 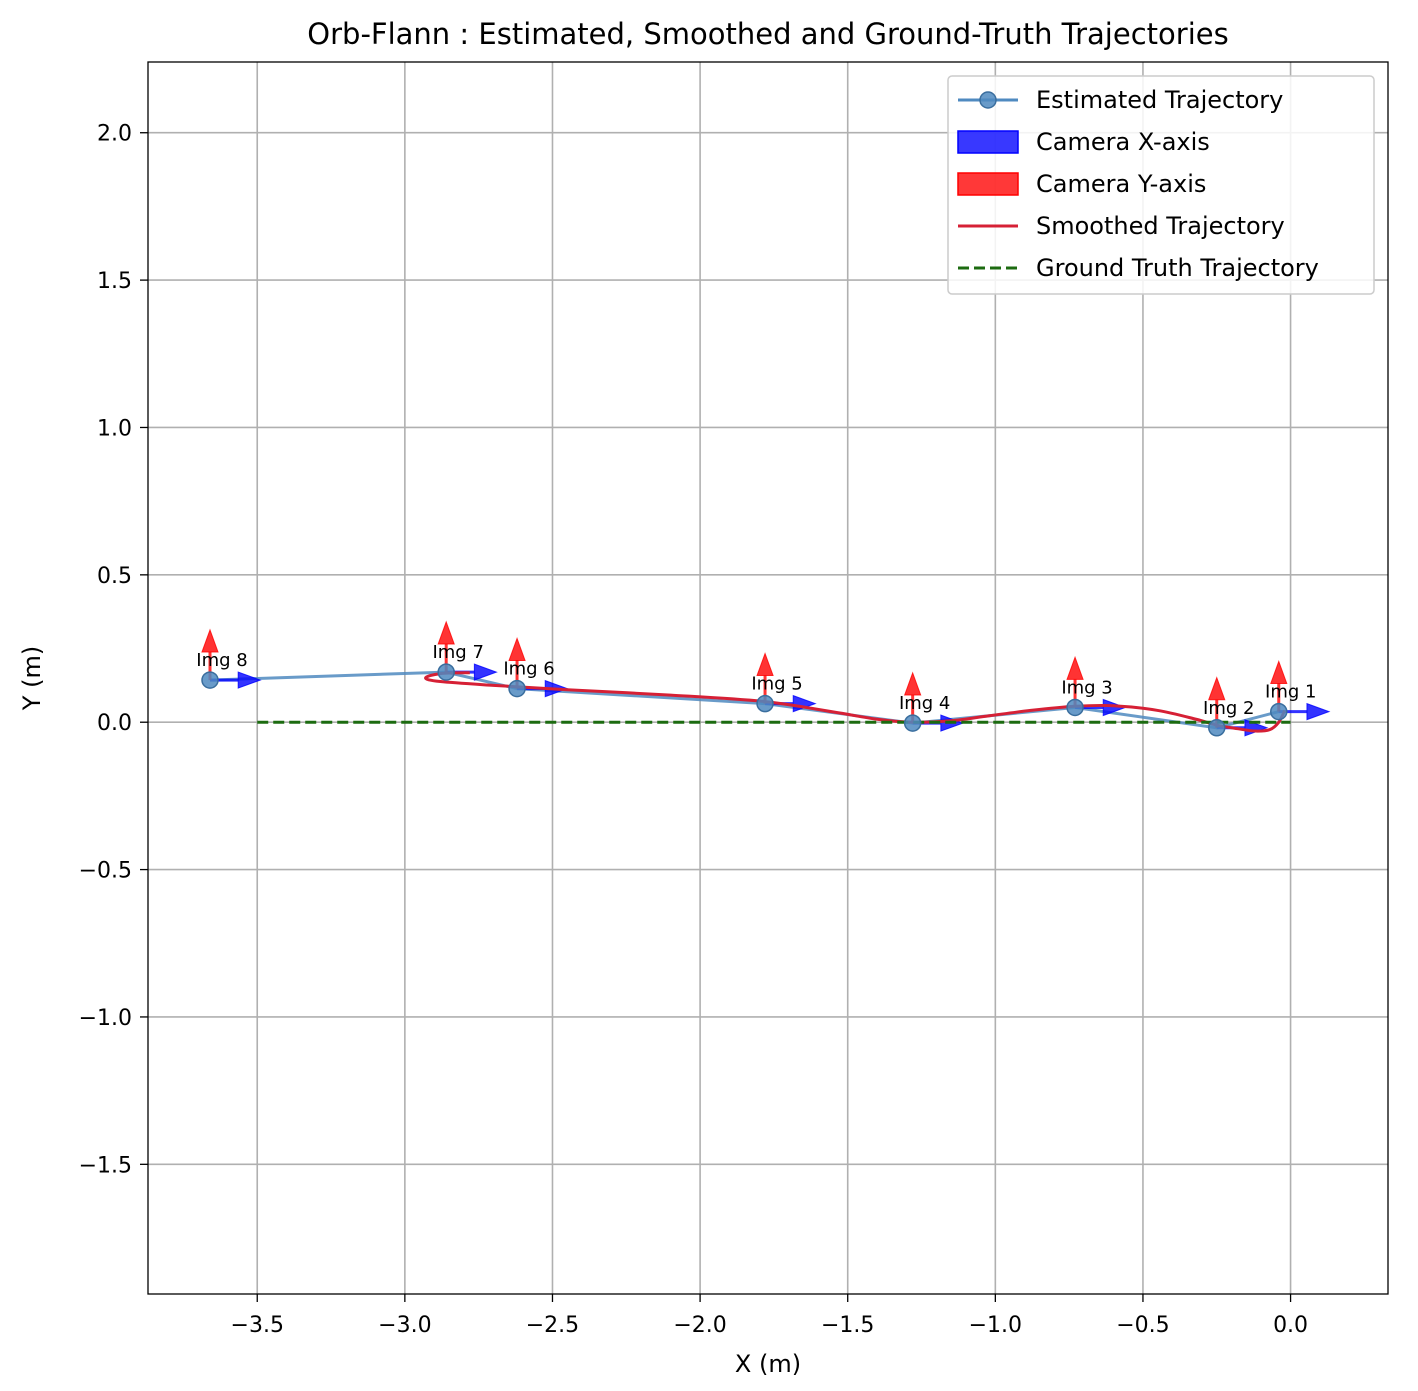 I want to click on point-label: Img 2, so click(x=1228, y=708).